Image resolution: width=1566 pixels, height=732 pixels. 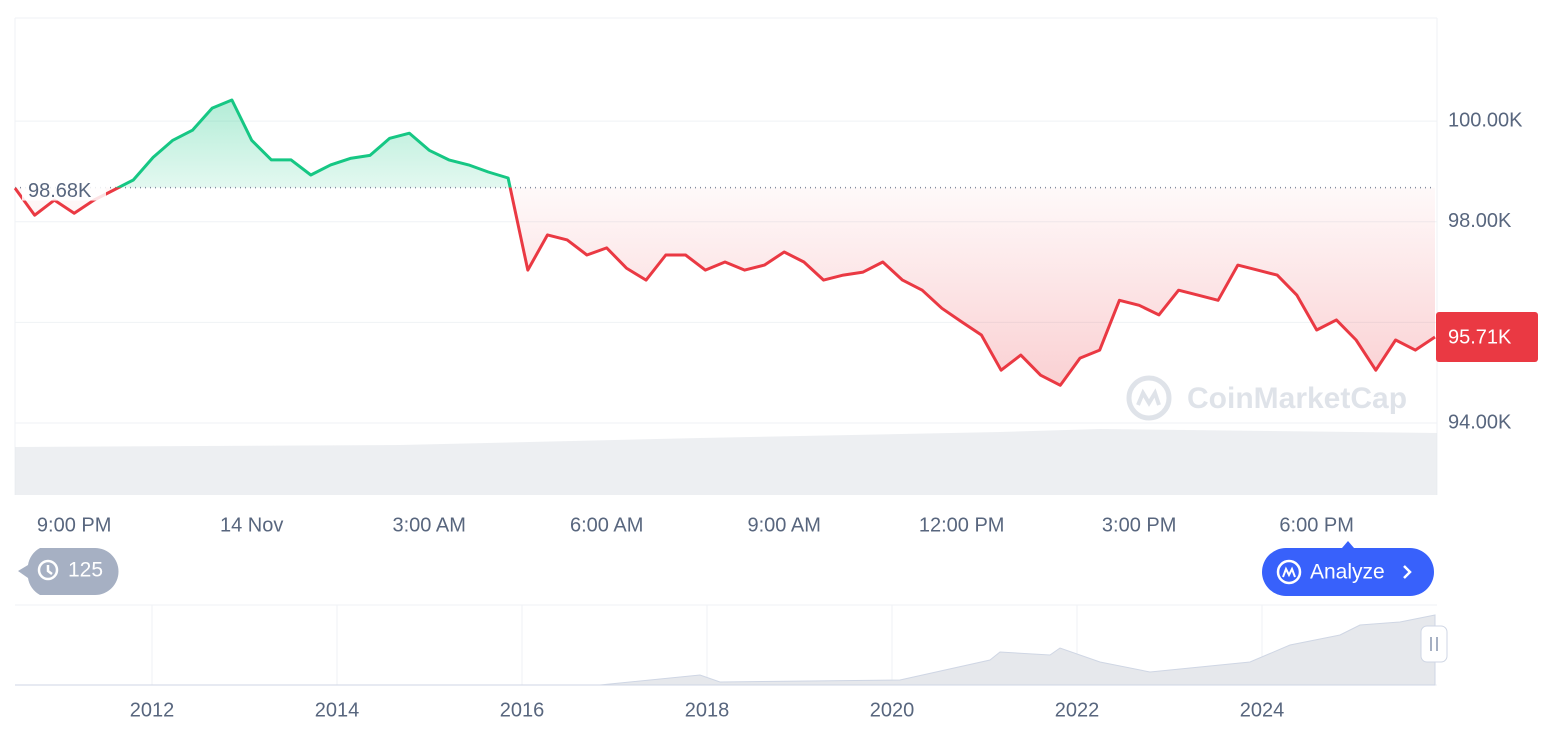 What do you see at coordinates (783, 525) in the screenshot?
I see `x-tick-label: 9:00 AM` at bounding box center [783, 525].